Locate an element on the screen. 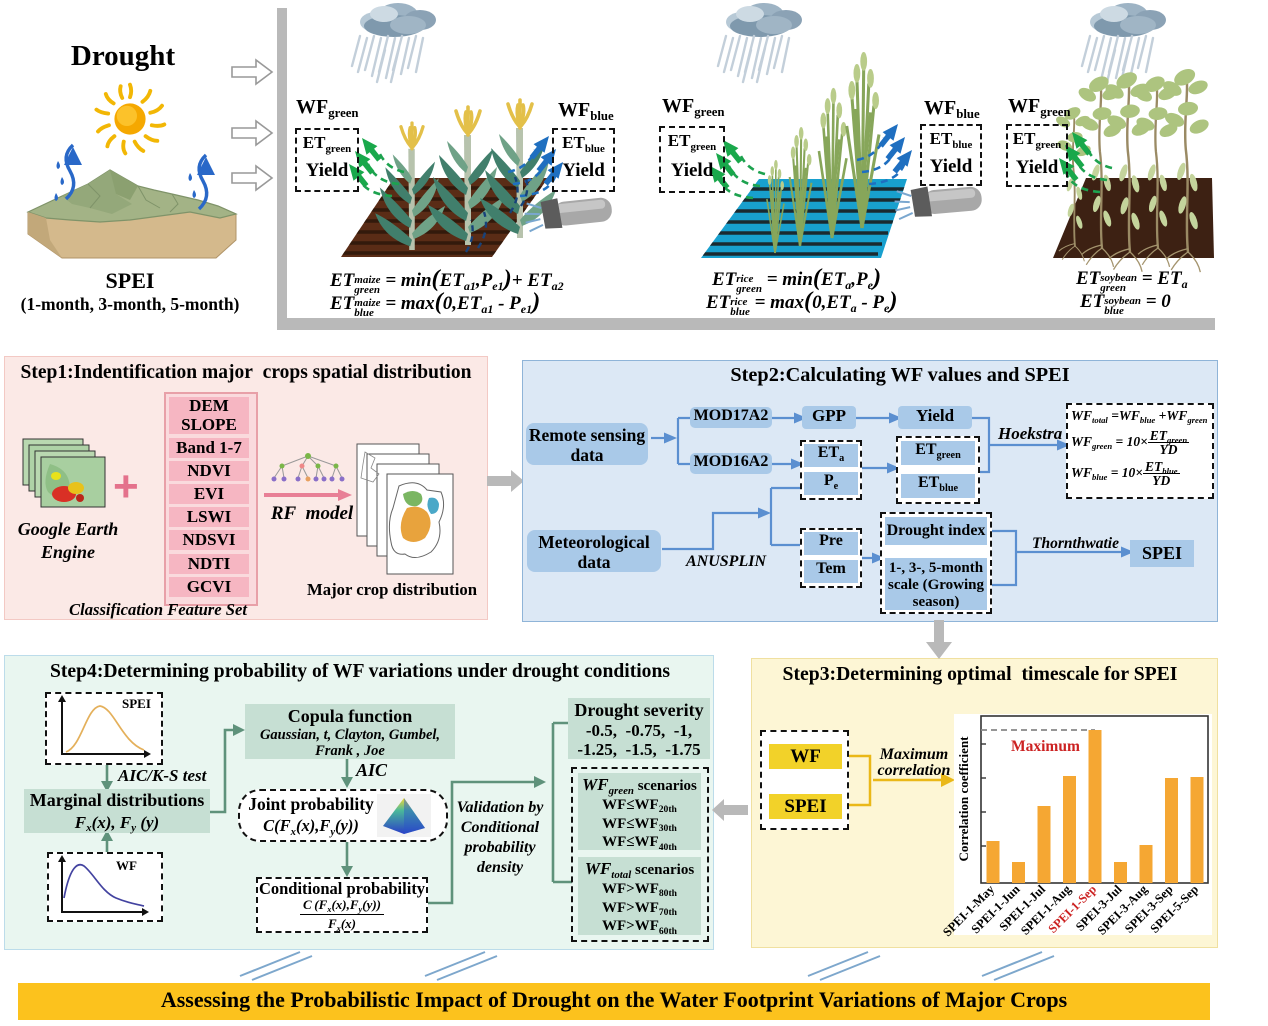  svg-text: WF is located at coordinates (126, 865).